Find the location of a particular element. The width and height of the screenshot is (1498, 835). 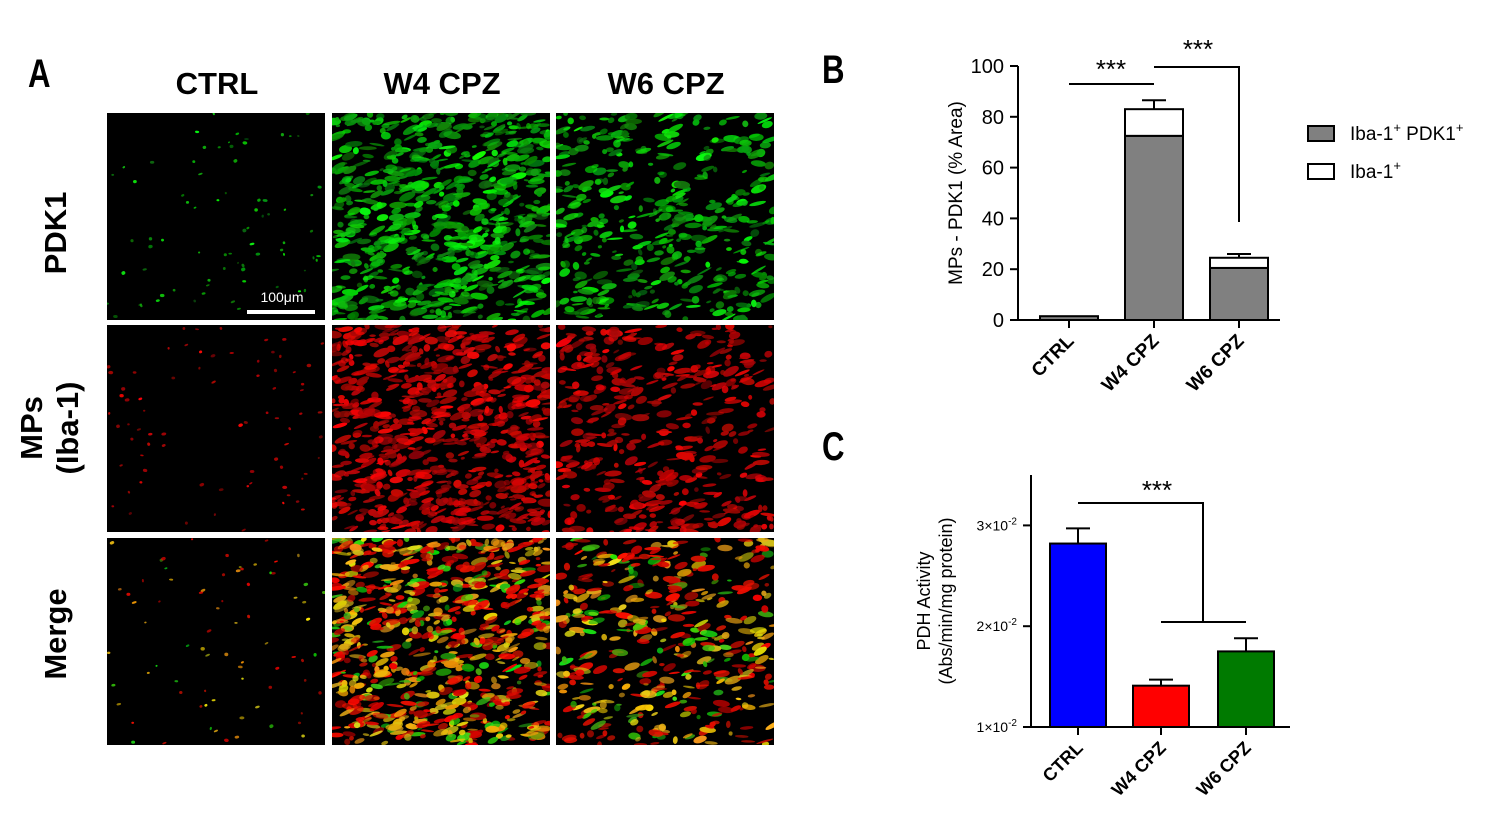

x-tick-label: W6 CPZ is located at coordinates (1216, 363).